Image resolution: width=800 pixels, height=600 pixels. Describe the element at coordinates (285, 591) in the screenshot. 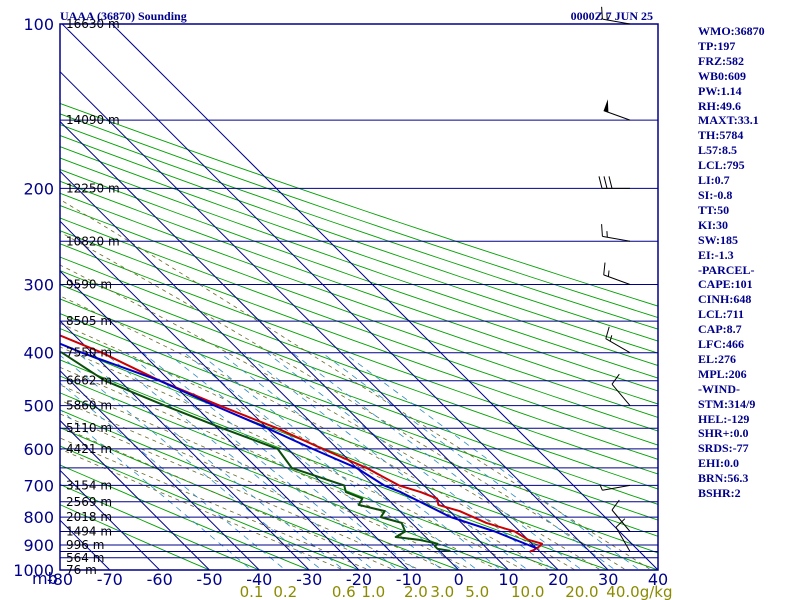

I see `mixing-ratio-label: 0.2` at that location.